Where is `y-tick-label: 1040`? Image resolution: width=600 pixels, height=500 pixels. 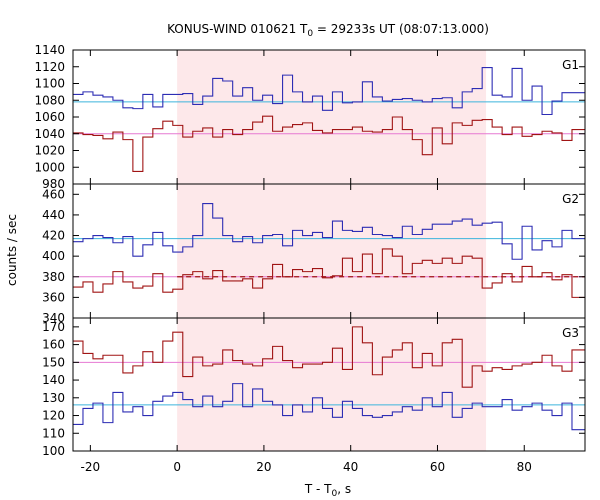 y-tick-label: 1040 is located at coordinates (49, 134).